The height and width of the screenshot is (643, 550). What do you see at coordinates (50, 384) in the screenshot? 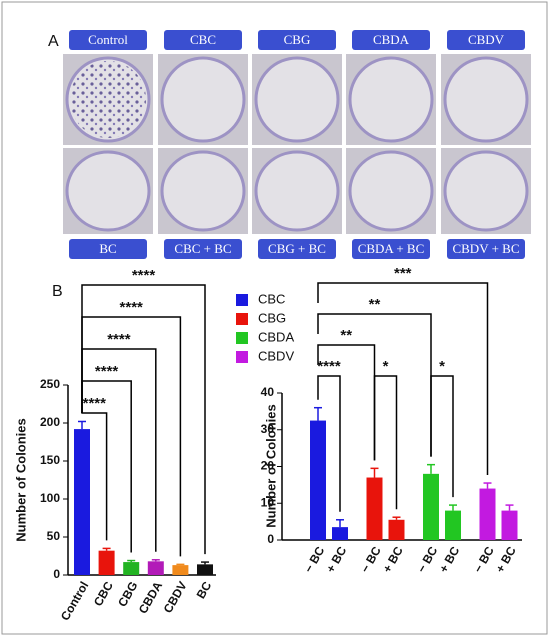
I see `y-tick-label: 250` at bounding box center [50, 384].